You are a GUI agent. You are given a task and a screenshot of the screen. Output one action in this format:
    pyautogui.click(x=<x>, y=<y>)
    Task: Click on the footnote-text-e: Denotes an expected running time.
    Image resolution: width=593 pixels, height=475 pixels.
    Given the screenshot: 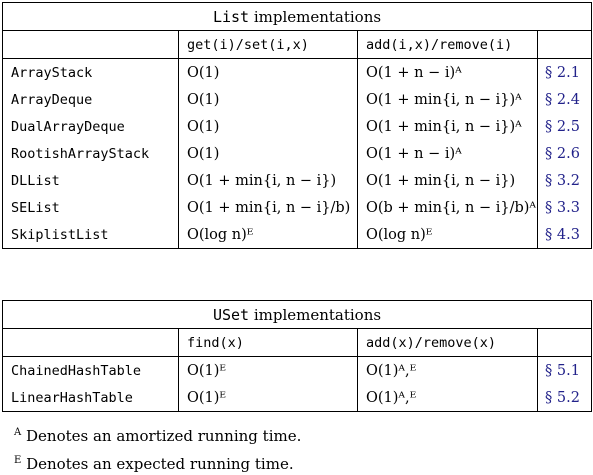 What is the action you would take?
    pyautogui.click(x=160, y=464)
    